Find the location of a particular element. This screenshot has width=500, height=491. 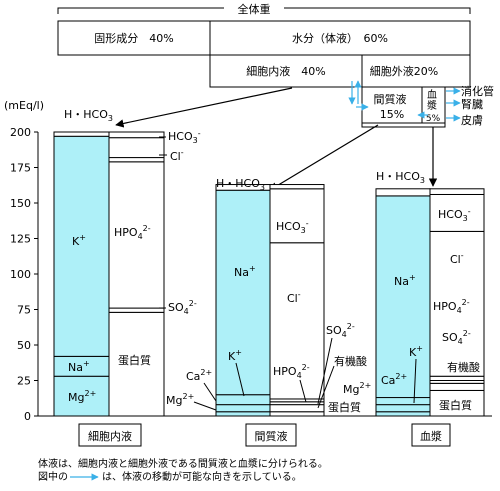

fluid-exchange-arrows is located at coordinates (404, 101).